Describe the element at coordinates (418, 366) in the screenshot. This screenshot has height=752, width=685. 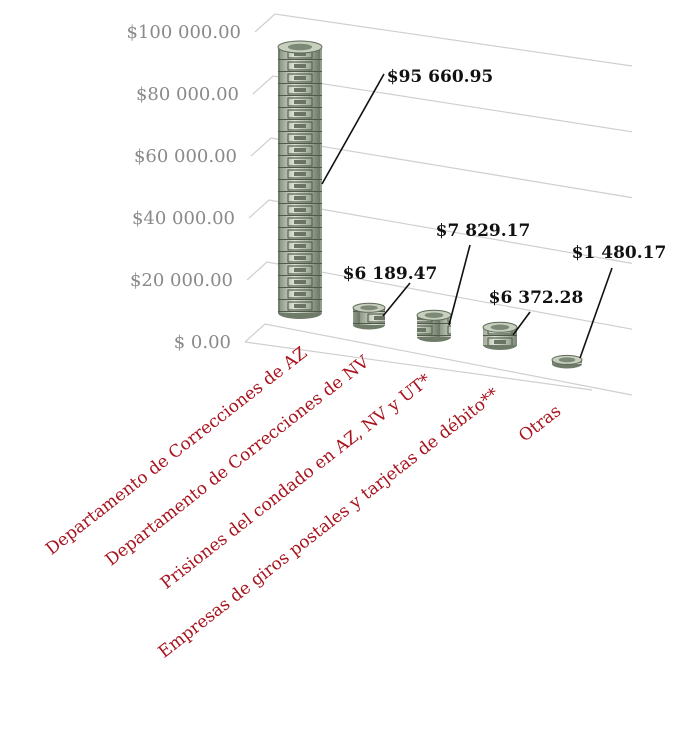
I see `floor-edge` at that location.